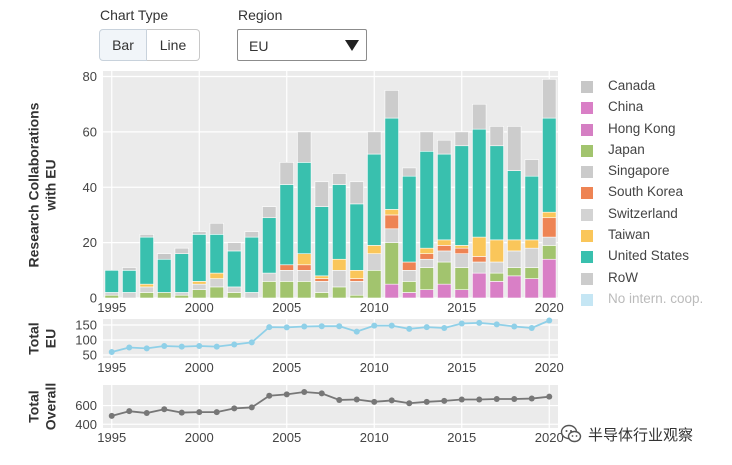  I want to click on point-overall-1995, so click(111, 415).